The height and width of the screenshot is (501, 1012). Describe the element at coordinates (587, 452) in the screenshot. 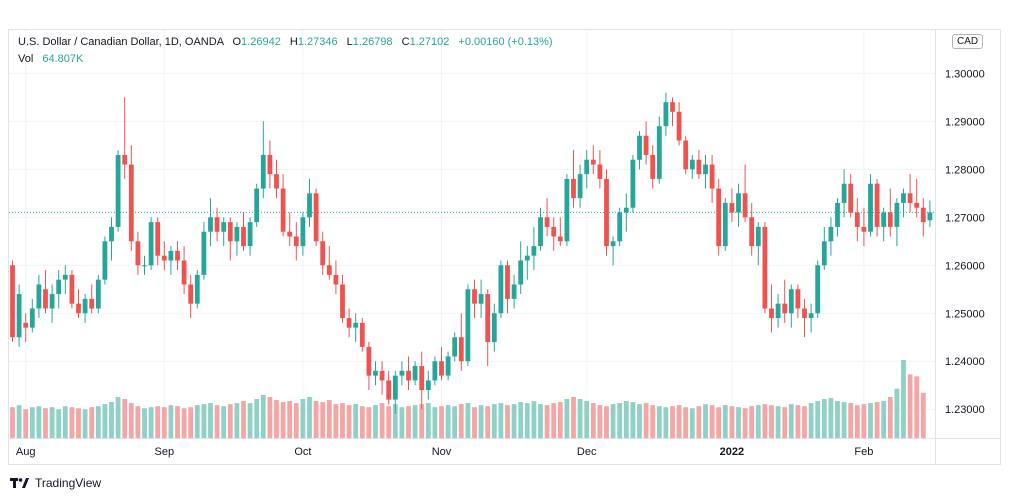

I see `time-tick-label: Dec` at that location.